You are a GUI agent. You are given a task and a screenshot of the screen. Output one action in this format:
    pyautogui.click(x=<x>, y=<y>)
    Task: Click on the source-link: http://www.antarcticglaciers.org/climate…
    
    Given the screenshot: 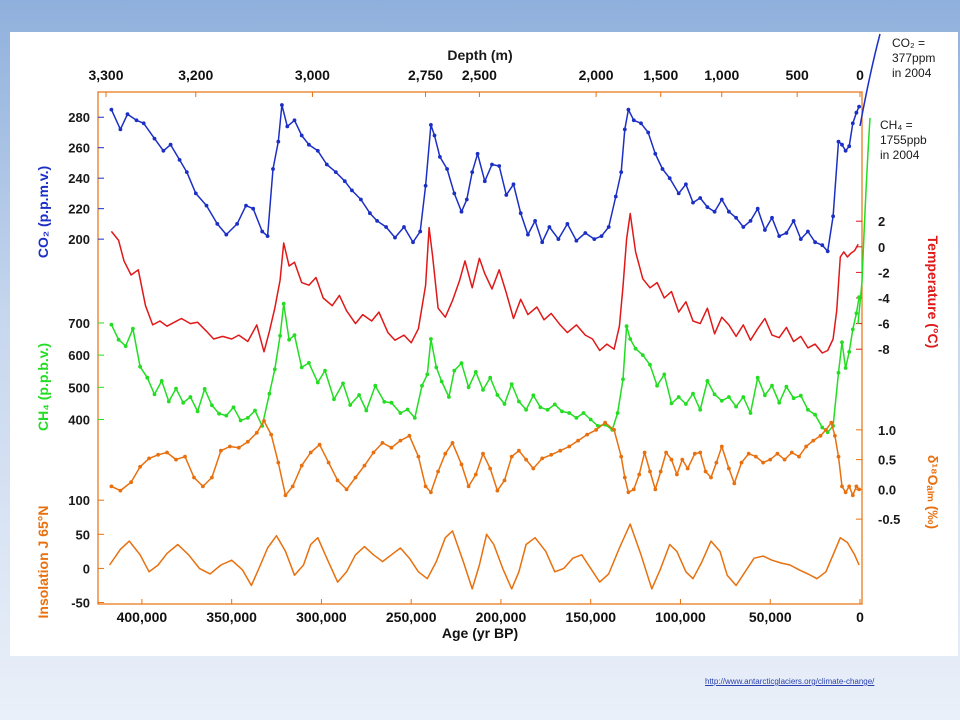 What is the action you would take?
    pyautogui.click(x=790, y=681)
    